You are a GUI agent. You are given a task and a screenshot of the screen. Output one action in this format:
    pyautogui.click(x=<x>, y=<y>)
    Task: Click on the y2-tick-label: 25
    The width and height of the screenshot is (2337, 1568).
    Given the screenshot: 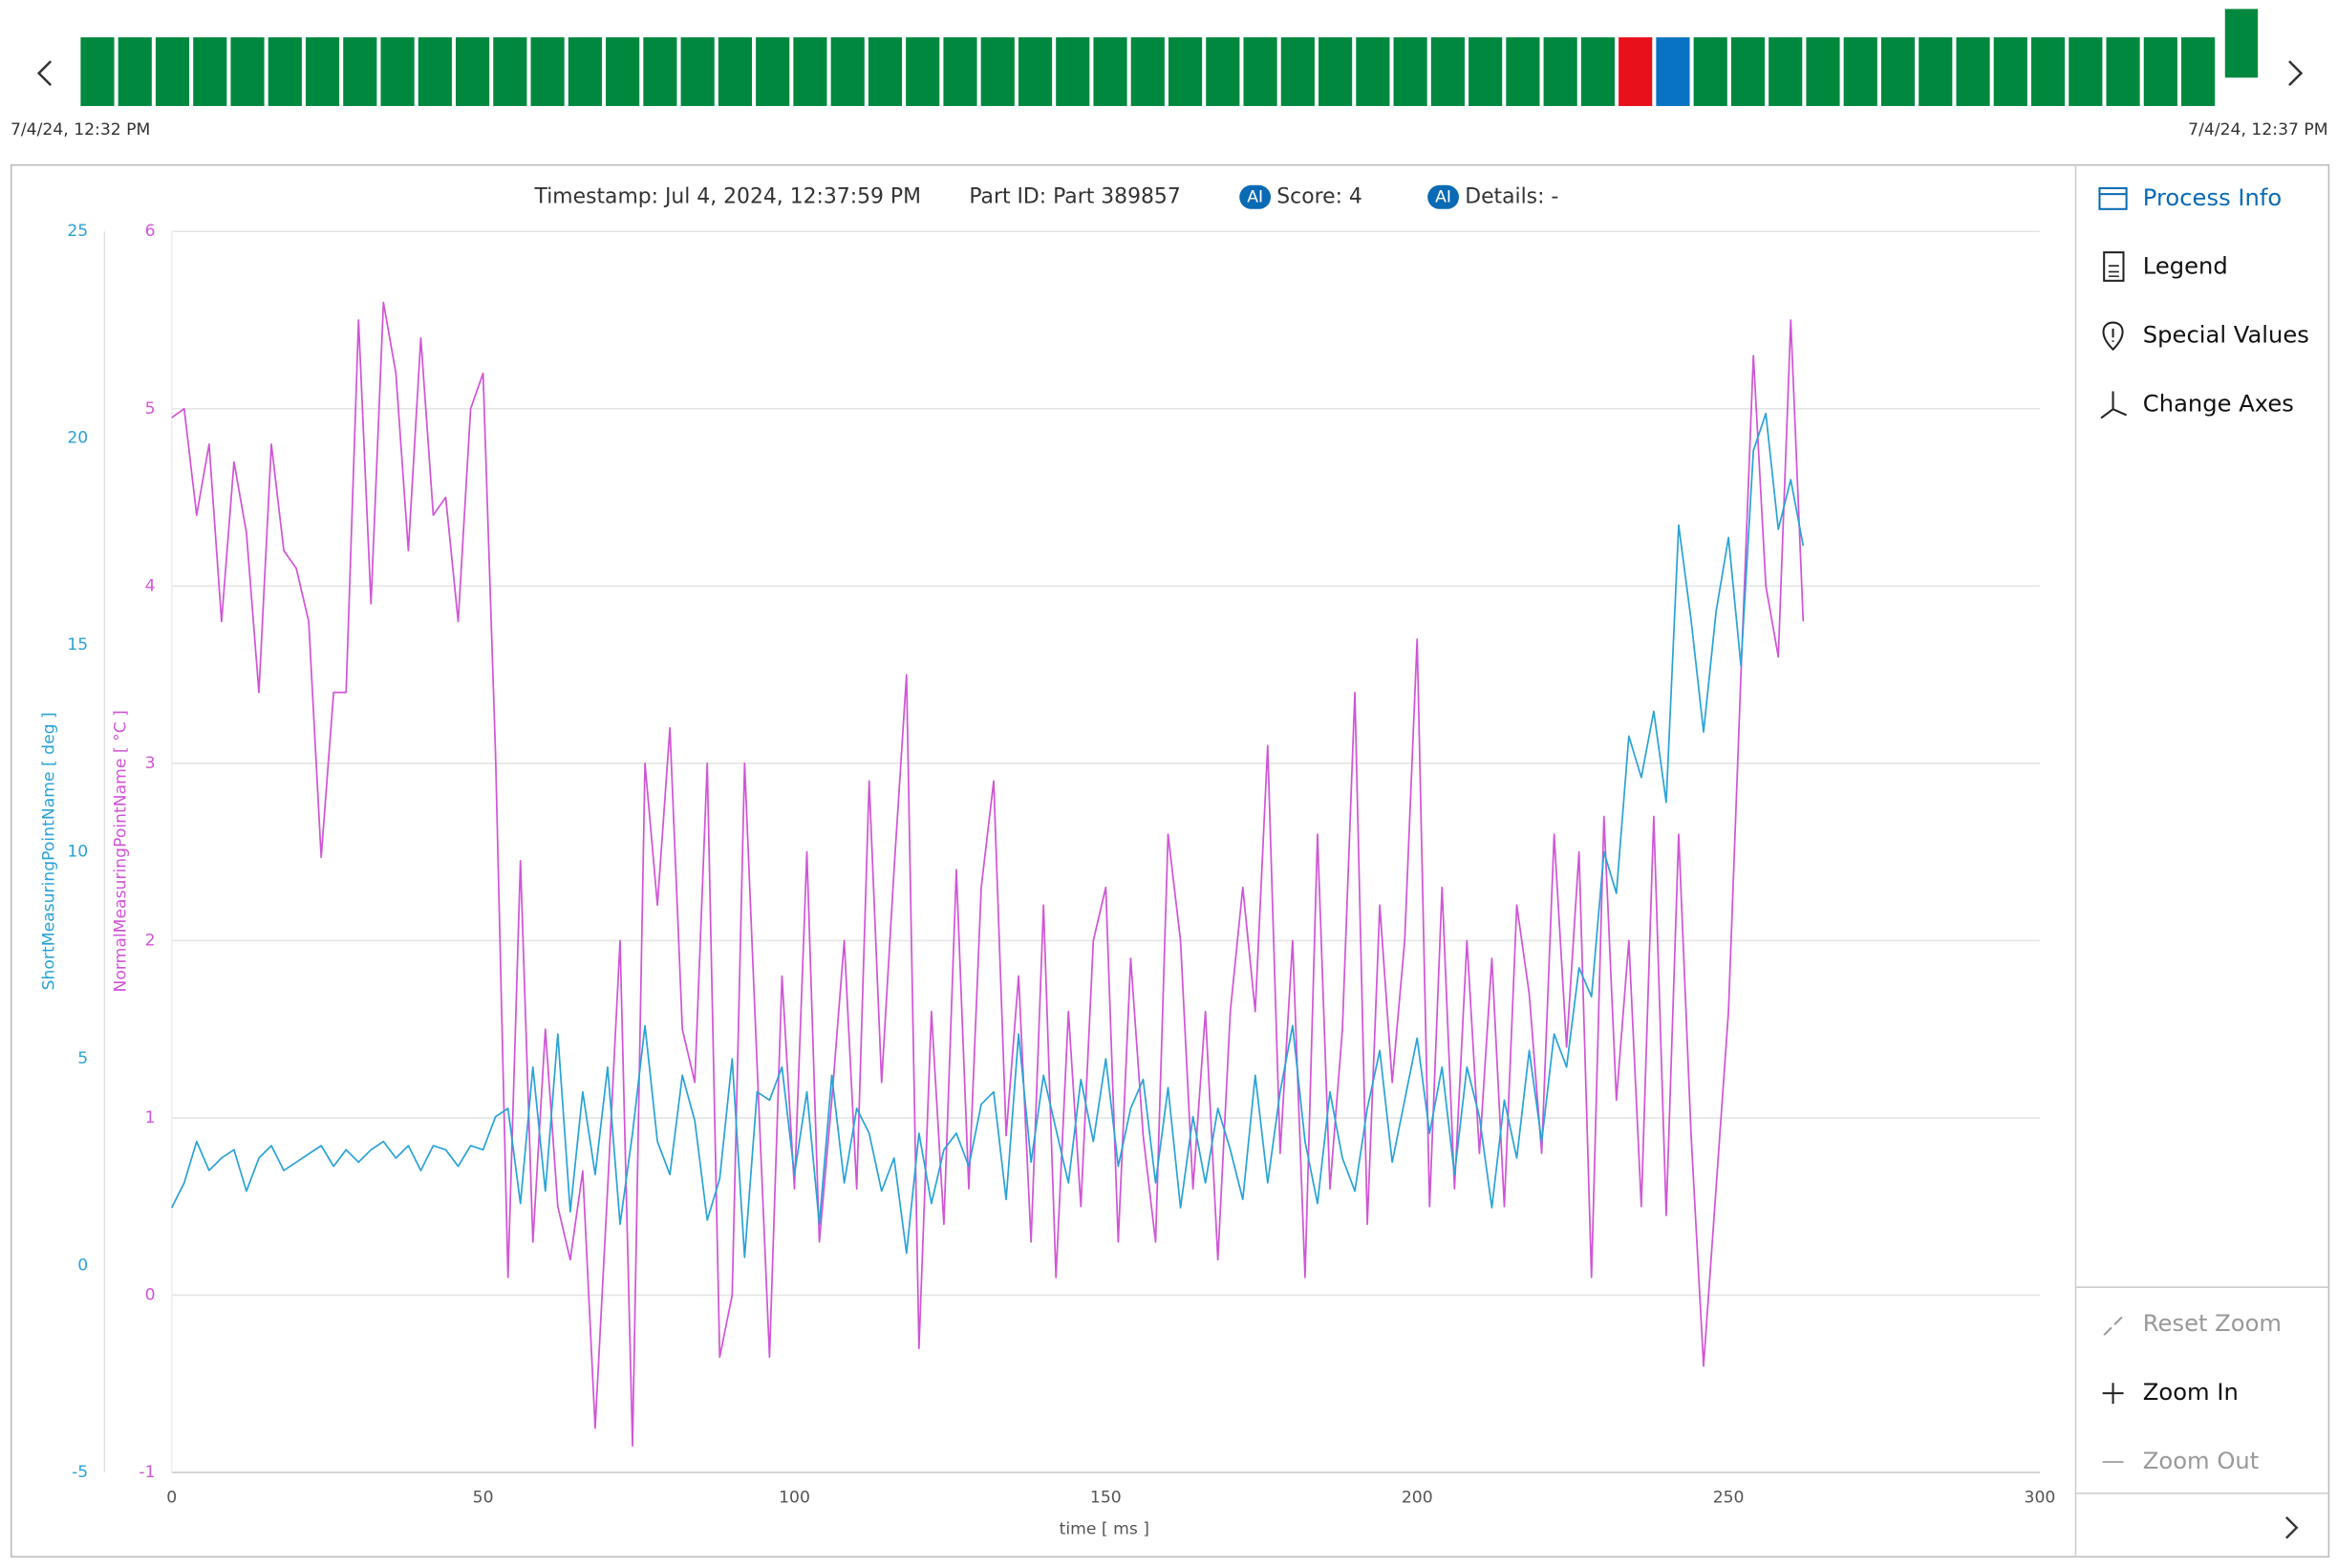 What is the action you would take?
    pyautogui.click(x=77, y=232)
    